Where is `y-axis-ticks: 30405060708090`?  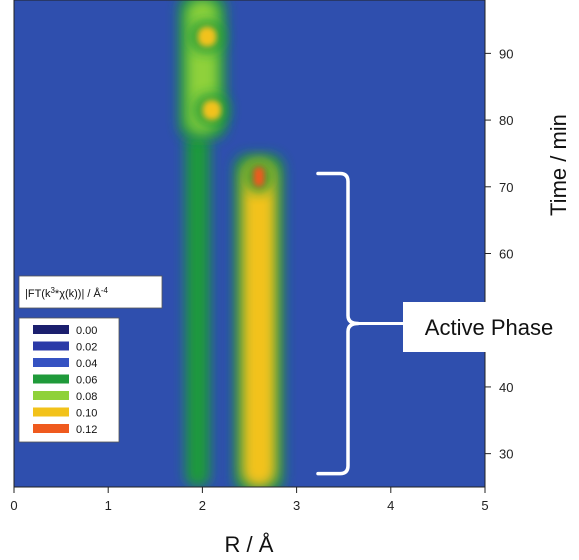
y-axis-ticks: 30405060708090 is located at coordinates (499, 254).